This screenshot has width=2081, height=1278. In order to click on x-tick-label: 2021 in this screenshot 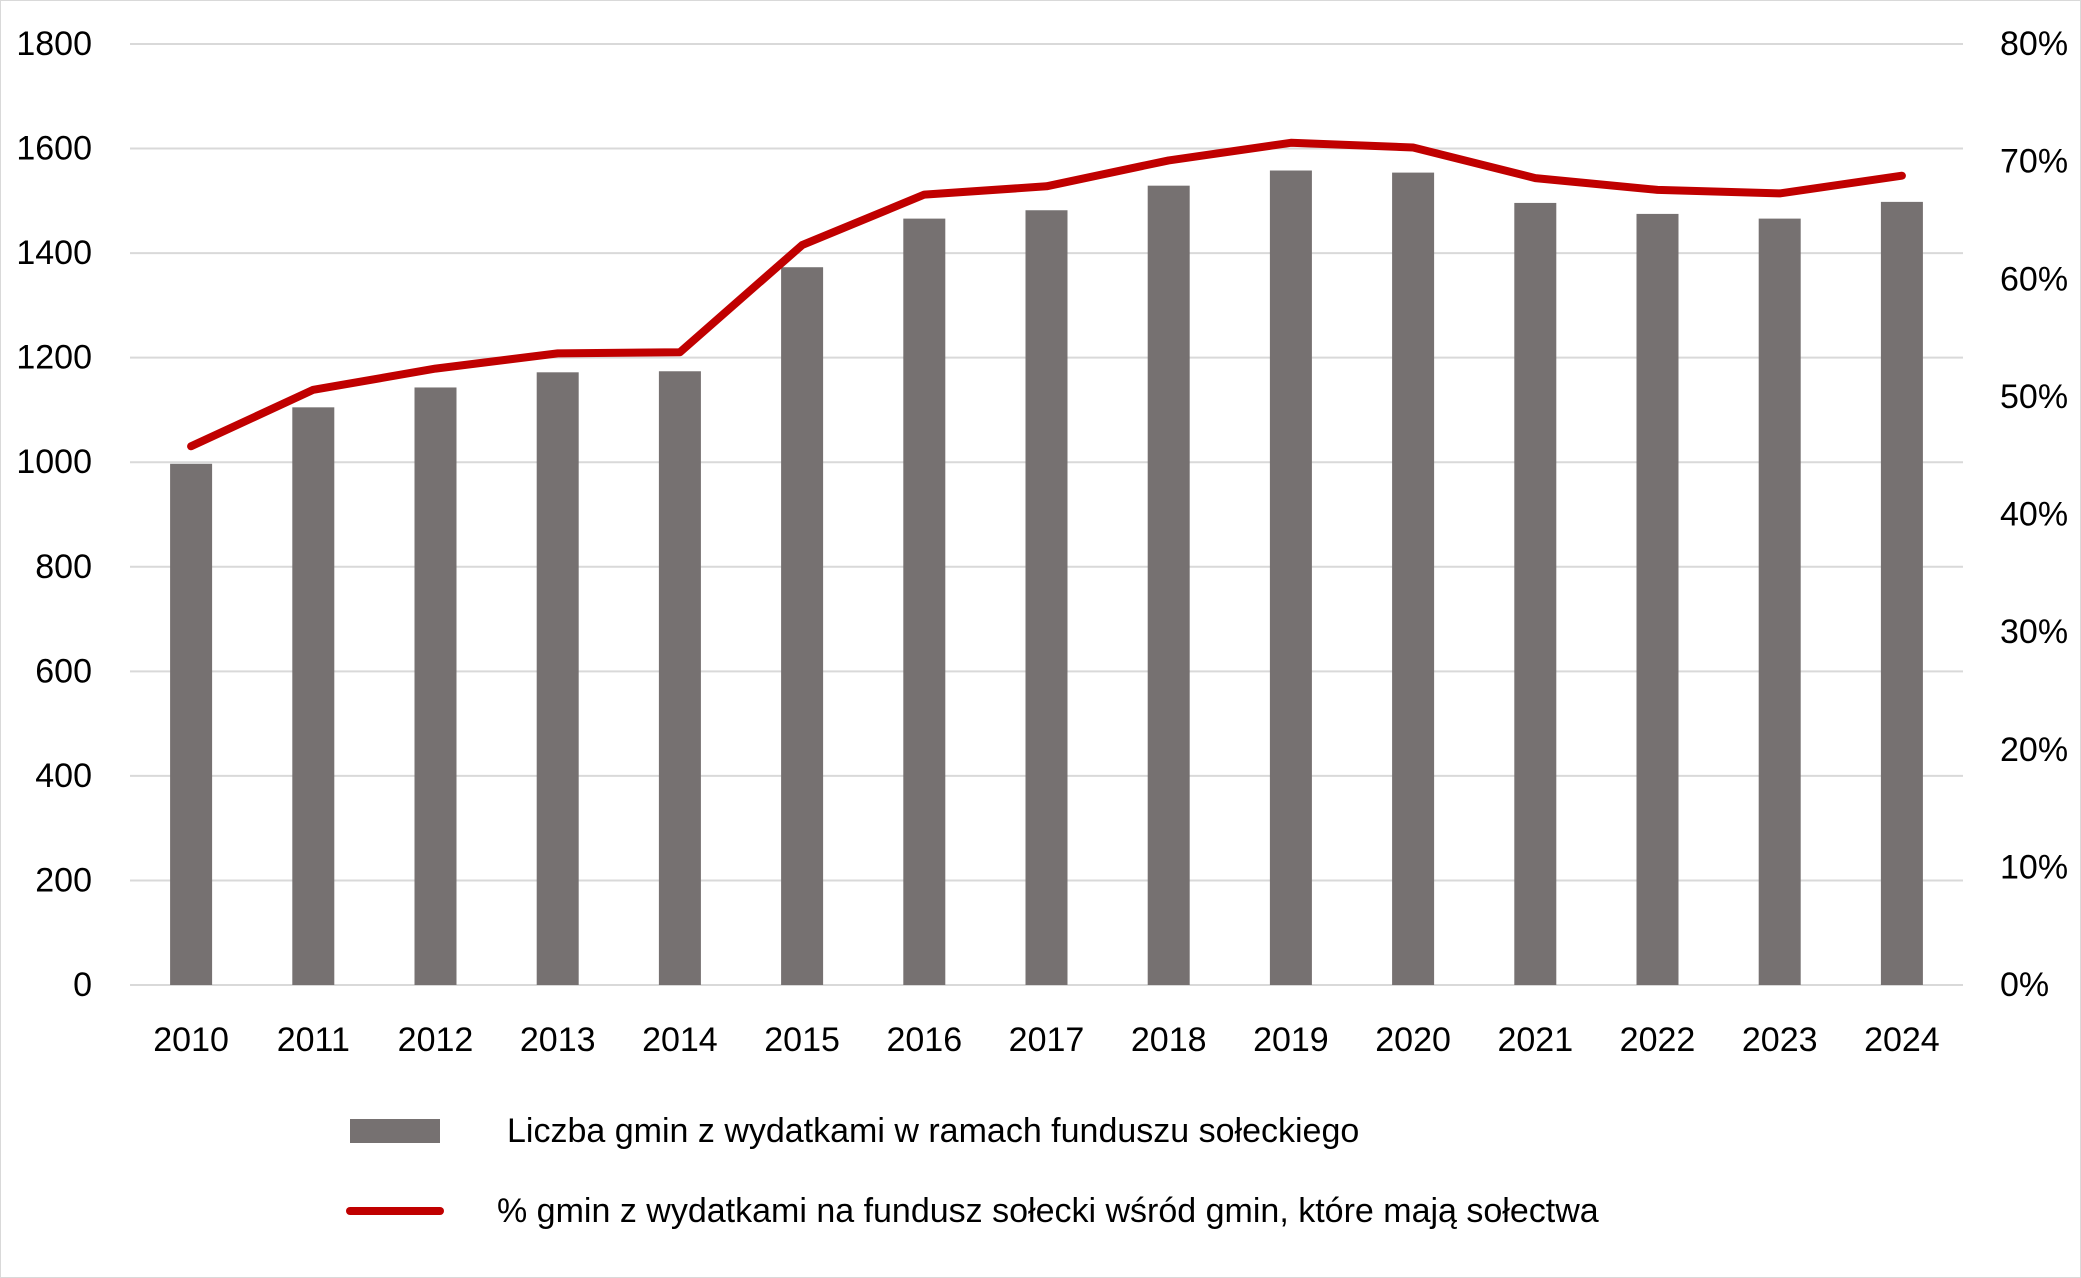, I will do `click(1535, 1040)`.